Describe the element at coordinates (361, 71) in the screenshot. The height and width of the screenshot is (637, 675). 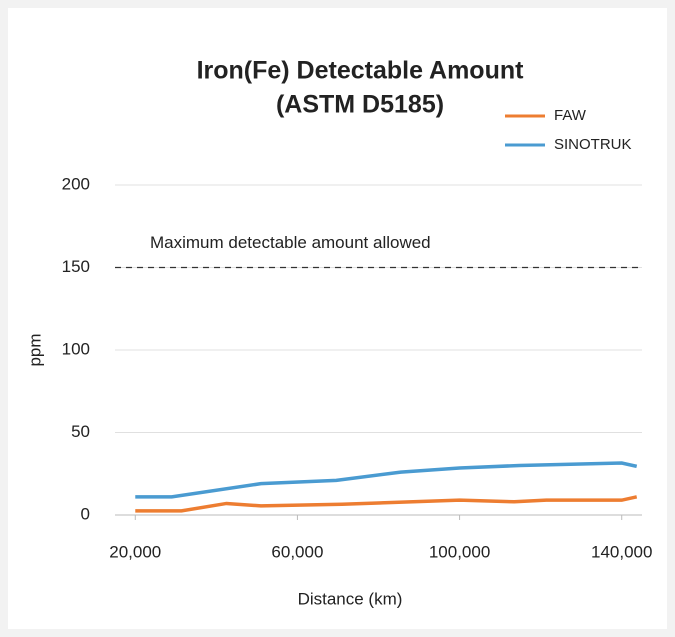
I see `chart-title: Iron(Fe) Detectable Amount` at that location.